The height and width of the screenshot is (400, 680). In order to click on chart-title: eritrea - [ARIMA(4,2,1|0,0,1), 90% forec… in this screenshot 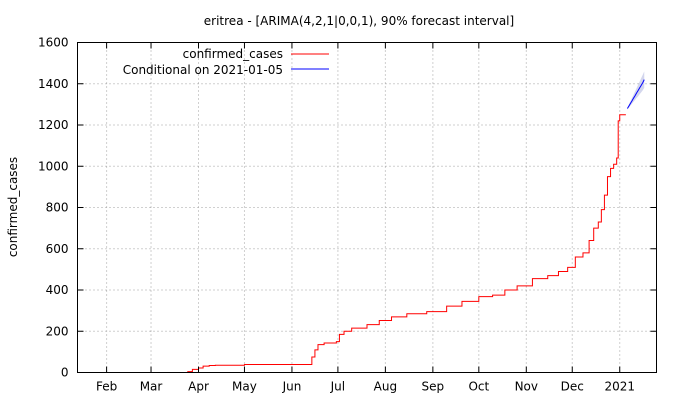, I will do `click(359, 21)`.